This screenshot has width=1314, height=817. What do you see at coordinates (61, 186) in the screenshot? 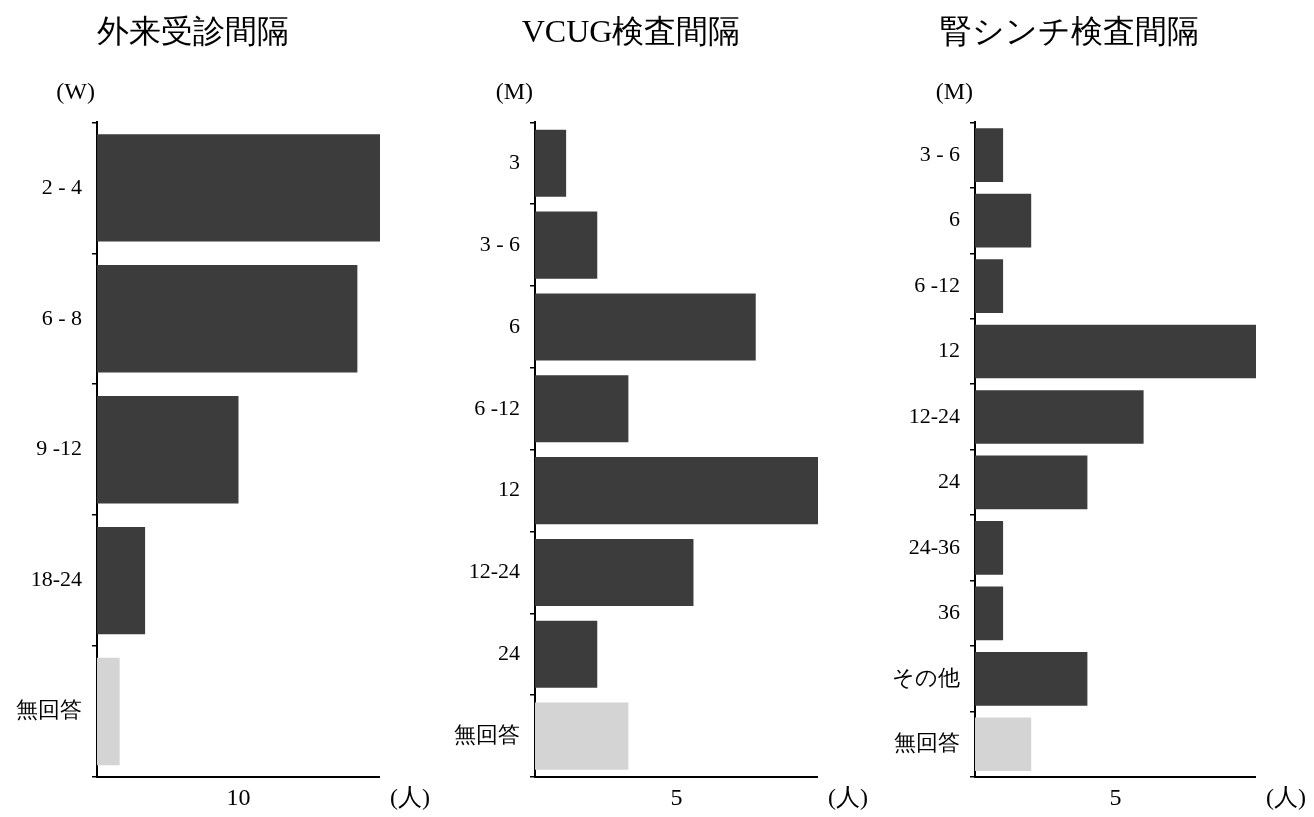
I see `y-tick-label: 2 - 4` at bounding box center [61, 186].